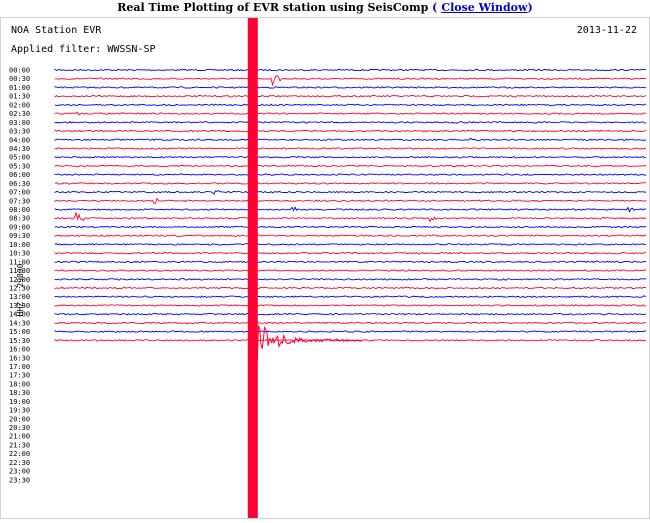 The height and width of the screenshot is (523, 650). What do you see at coordinates (19, 358) in the screenshot?
I see `y-tick-label: 16:30` at bounding box center [19, 358].